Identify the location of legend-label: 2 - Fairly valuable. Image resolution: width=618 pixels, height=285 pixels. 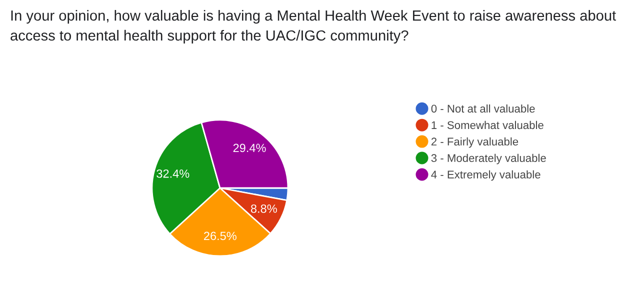
(474, 142).